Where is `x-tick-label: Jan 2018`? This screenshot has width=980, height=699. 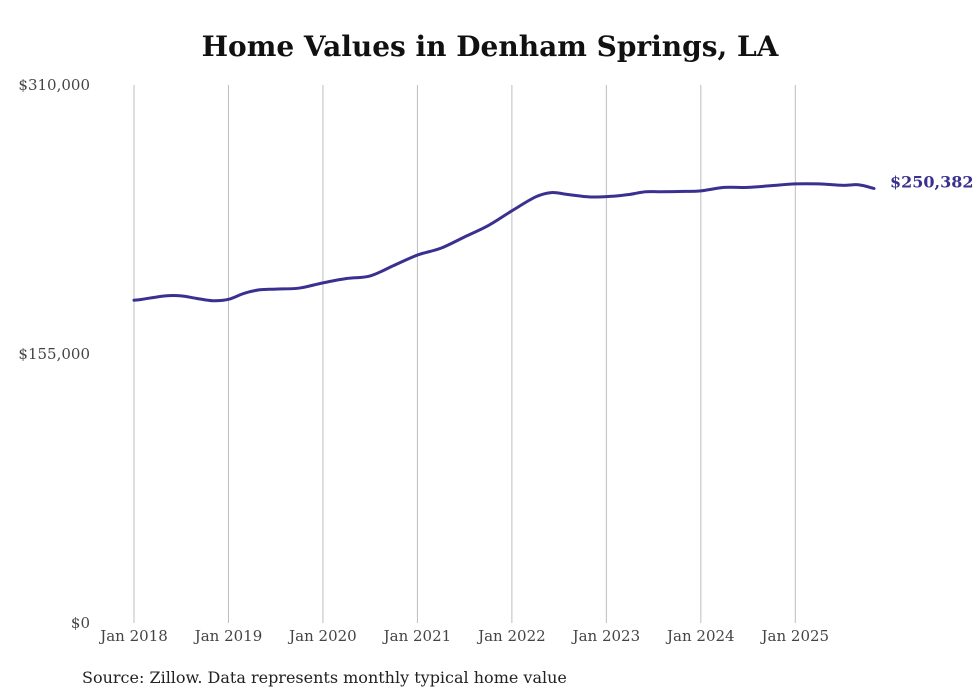
x-tick-label: Jan 2018 is located at coordinates (133, 636).